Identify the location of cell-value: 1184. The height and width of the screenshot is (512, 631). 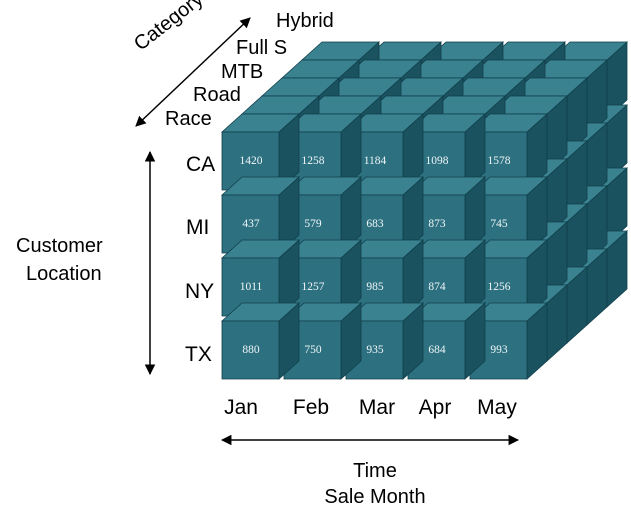
(375, 161).